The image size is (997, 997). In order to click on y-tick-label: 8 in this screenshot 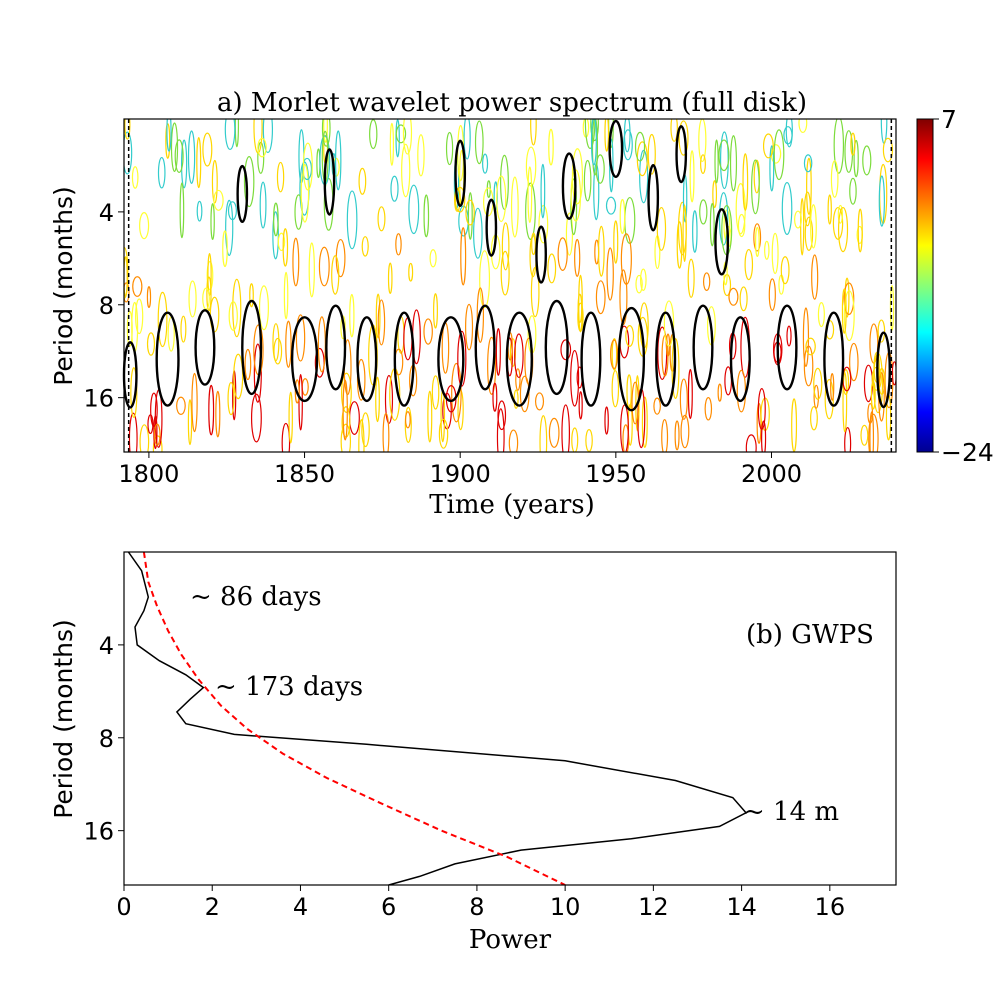, I will do `click(106, 739)`.